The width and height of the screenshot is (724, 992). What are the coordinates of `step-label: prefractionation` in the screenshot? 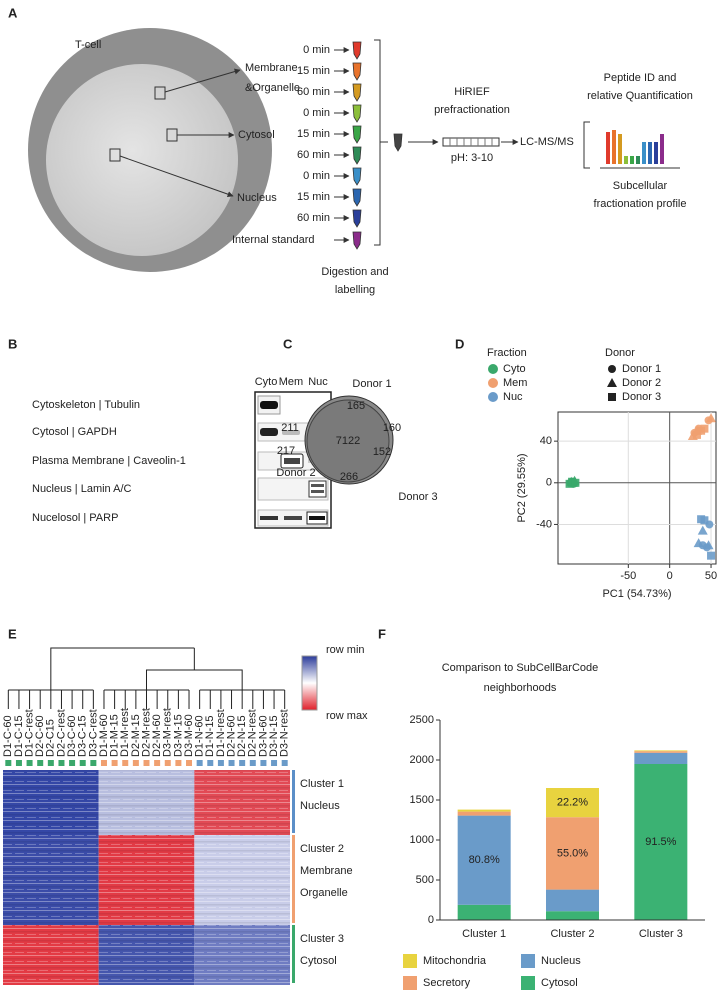 It's located at (472, 110).